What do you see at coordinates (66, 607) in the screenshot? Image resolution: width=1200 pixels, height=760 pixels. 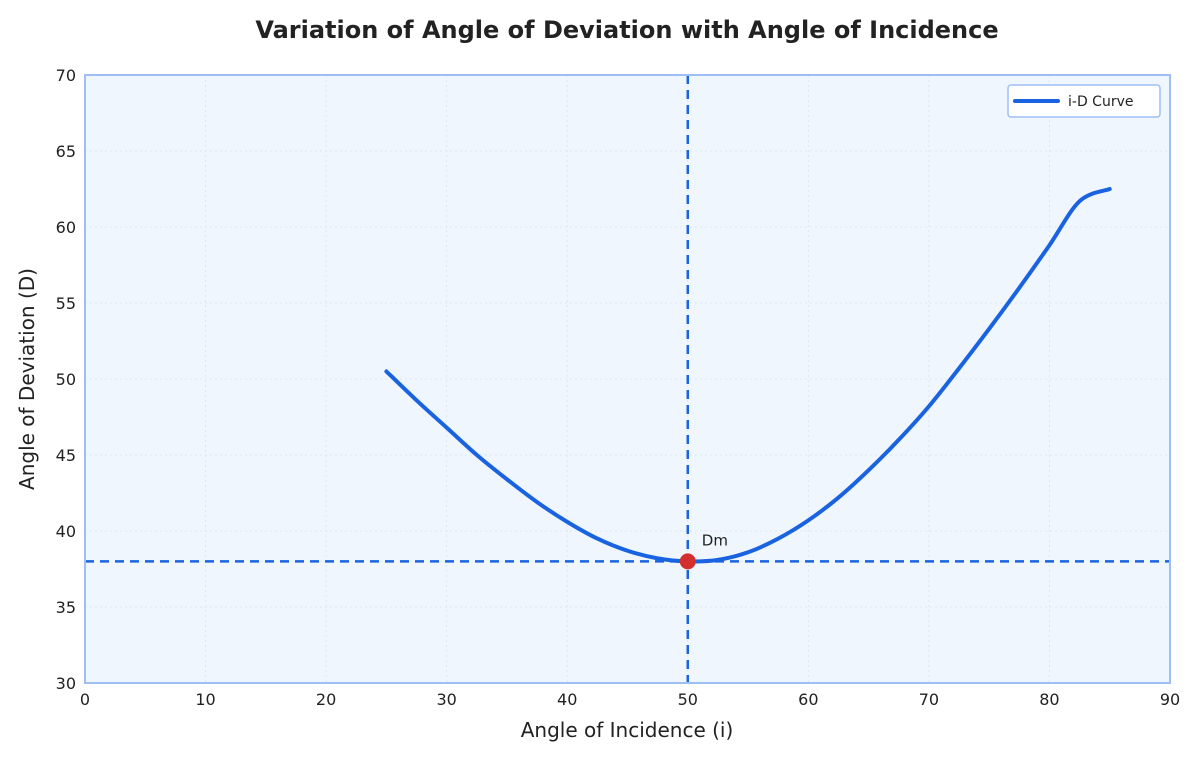 I see `y-tick-label: 35` at bounding box center [66, 607].